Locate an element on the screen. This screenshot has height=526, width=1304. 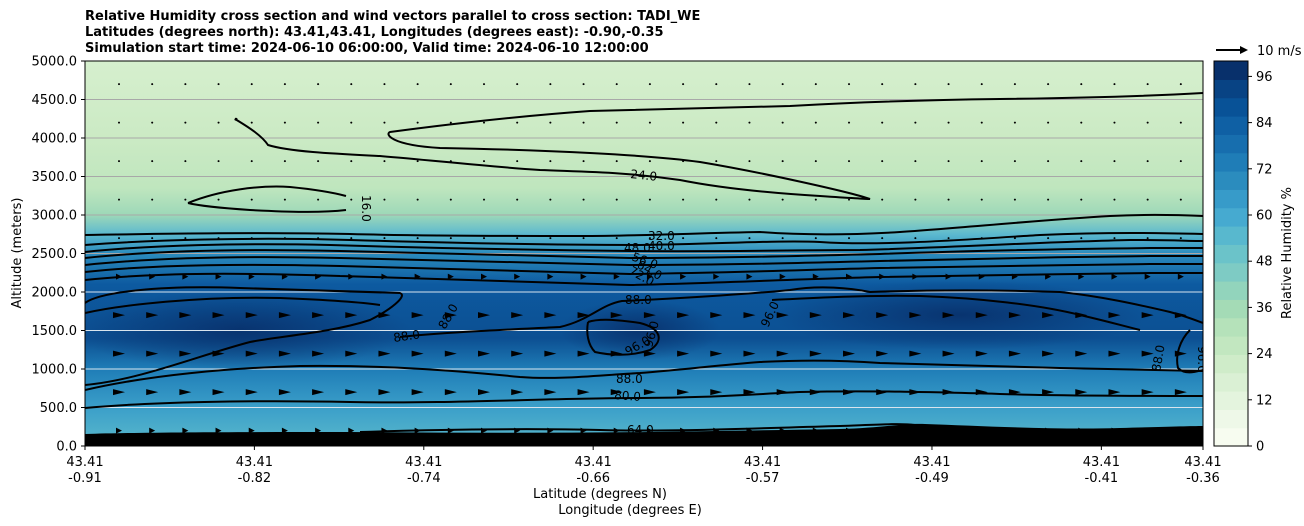
x-tick-lon-0: -0.91 is located at coordinates (85, 478).